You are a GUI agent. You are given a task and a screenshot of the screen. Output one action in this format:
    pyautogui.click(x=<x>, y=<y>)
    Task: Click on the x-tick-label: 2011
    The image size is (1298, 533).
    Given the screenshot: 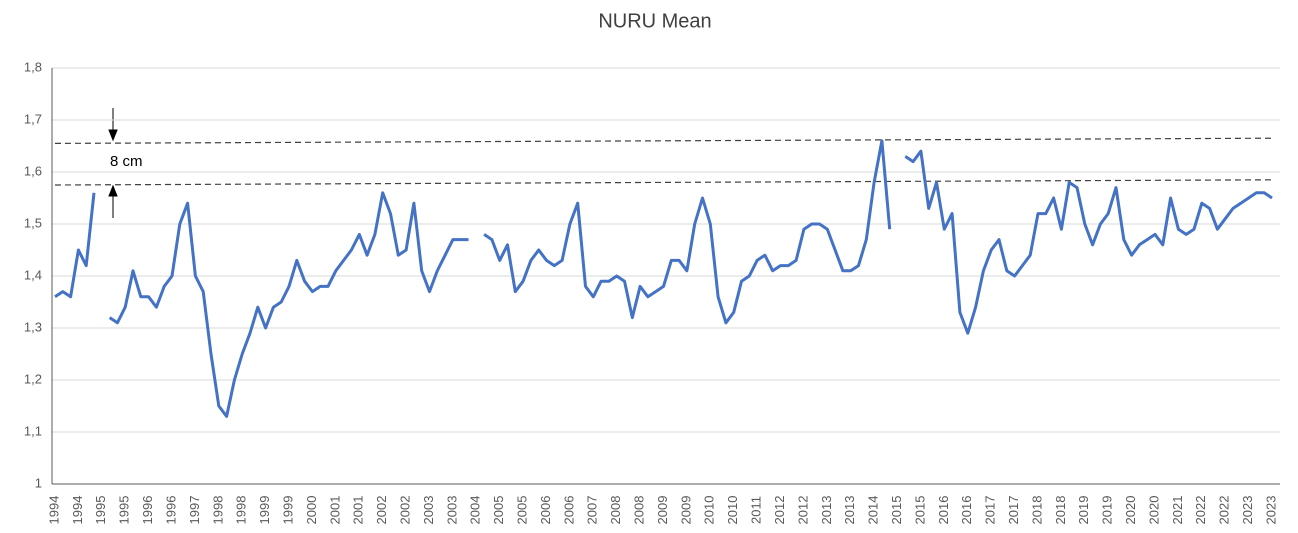 What is the action you would take?
    pyautogui.click(x=756, y=510)
    